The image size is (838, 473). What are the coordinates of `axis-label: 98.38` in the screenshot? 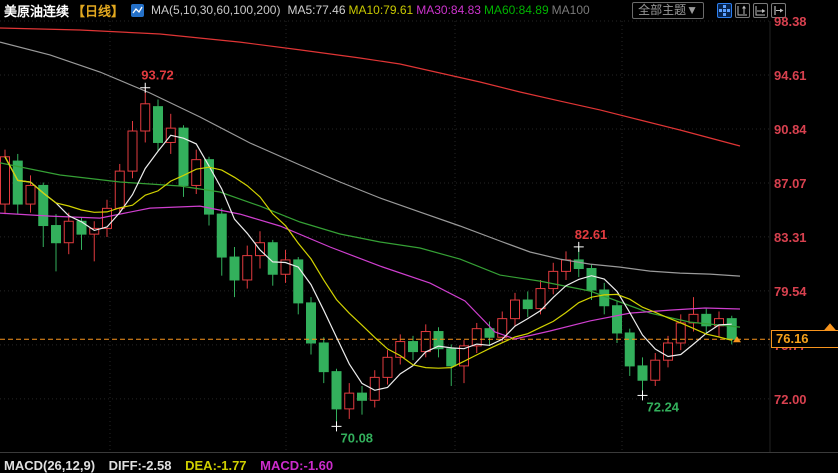 It's located at (790, 21).